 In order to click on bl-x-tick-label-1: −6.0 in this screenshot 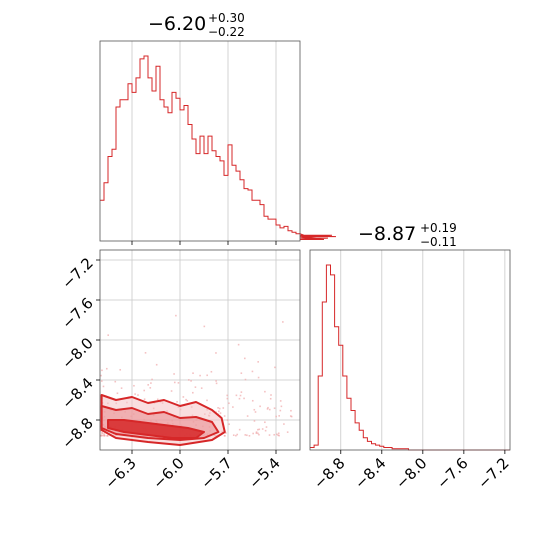, I will do `click(168, 473)`.